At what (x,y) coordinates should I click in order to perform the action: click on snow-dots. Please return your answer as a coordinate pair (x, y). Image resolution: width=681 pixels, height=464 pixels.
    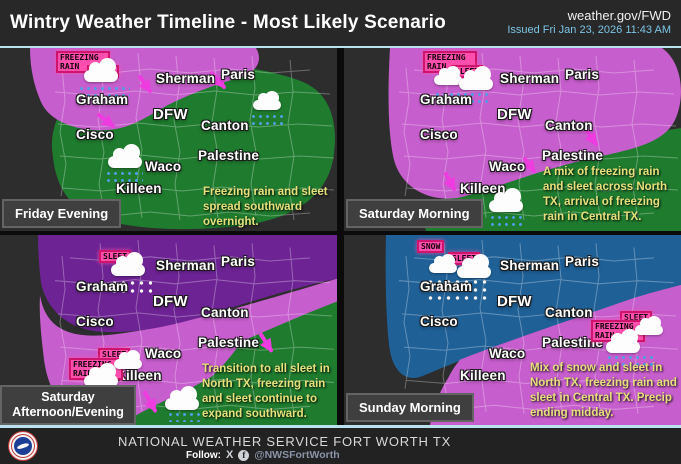
    Looking at the image, I should click on (458, 289).